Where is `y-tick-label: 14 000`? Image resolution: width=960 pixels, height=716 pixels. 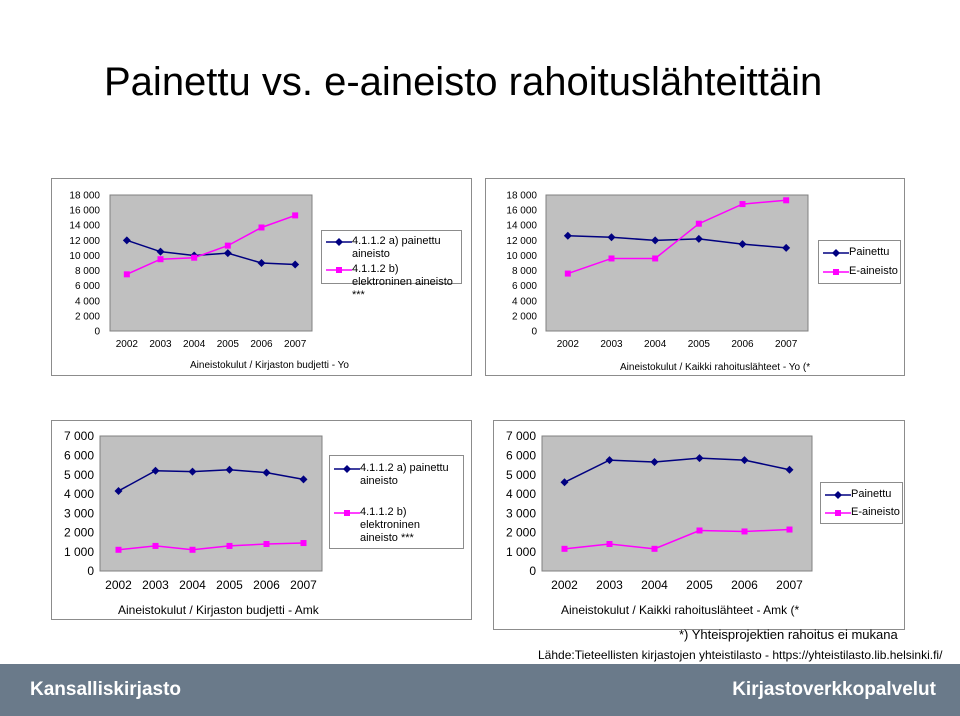
y-tick-label: 14 000 is located at coordinates (84, 226).